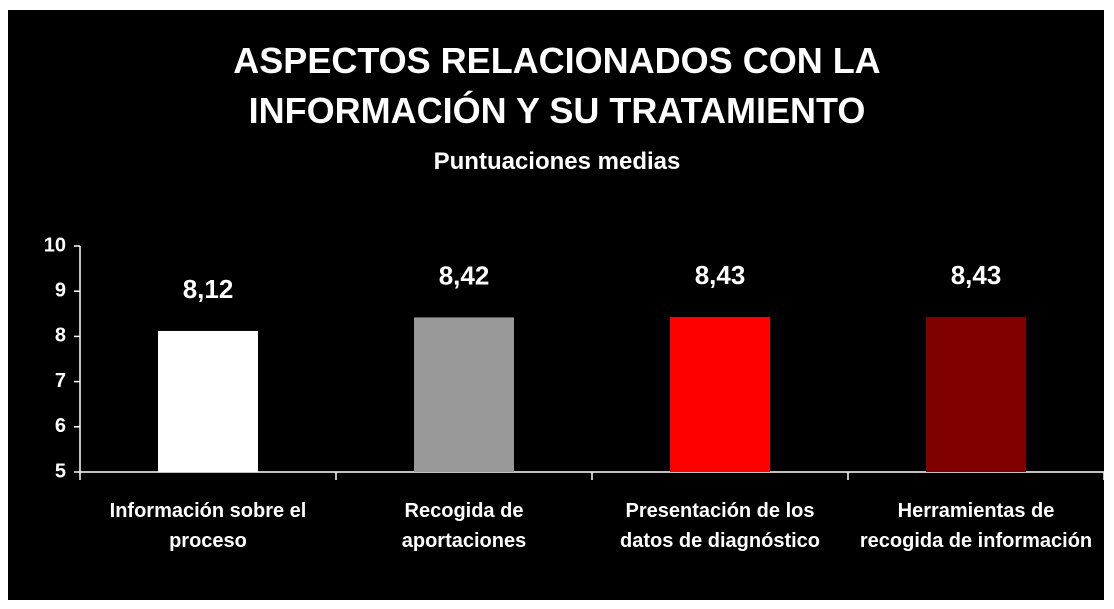  I want to click on y-tick-label: 7, so click(60, 381).